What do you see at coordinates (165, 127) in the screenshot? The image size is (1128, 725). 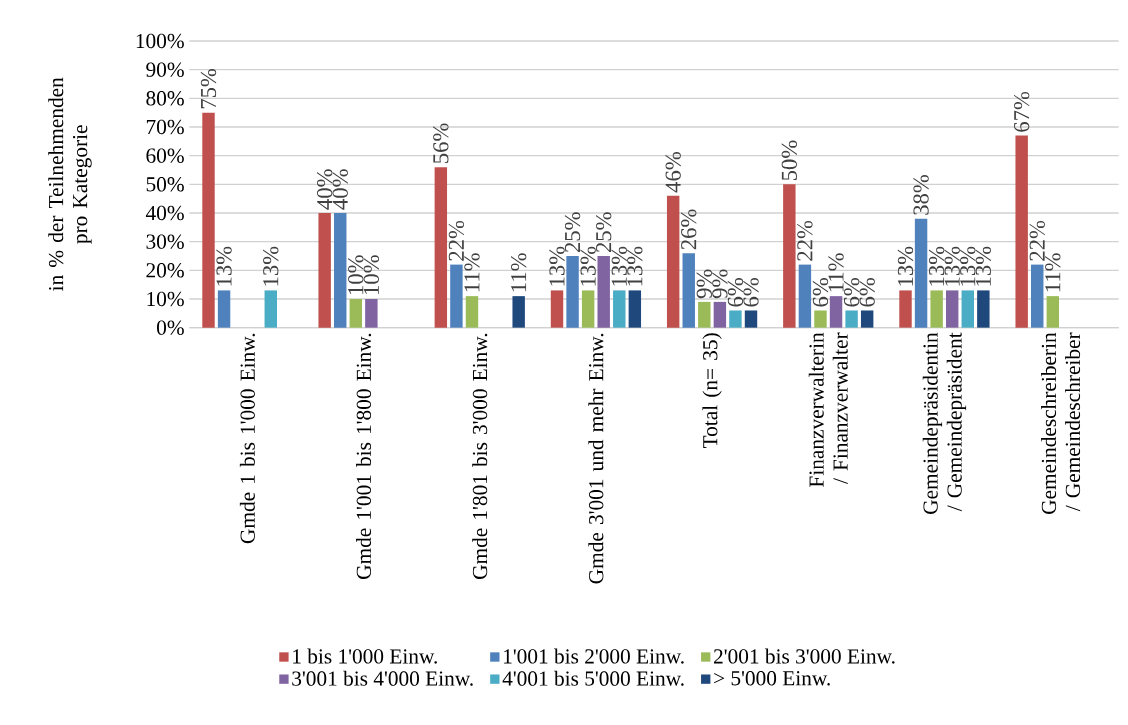 I see `y-tick-label: 70%` at bounding box center [165, 127].